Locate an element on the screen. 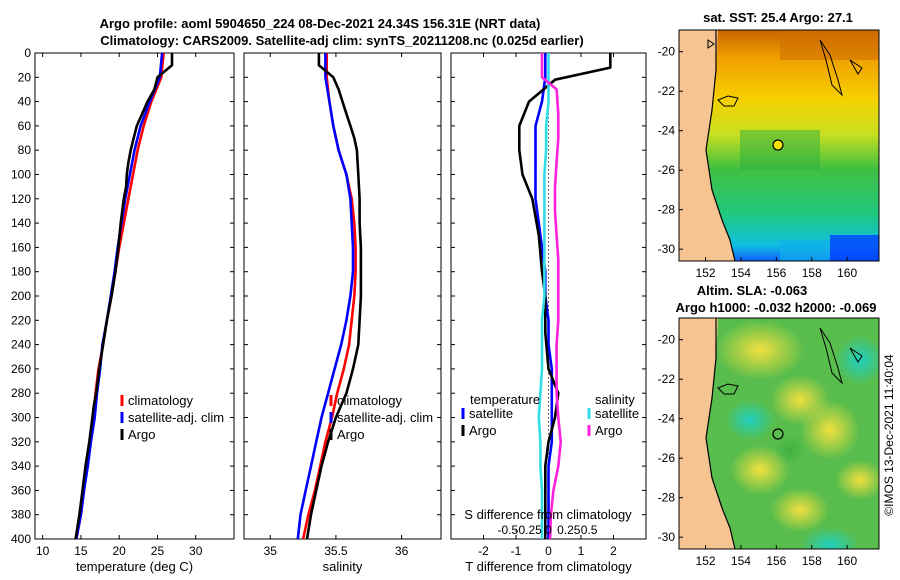 This screenshot has height=580, width=900. temperature-legend-label: climatology is located at coordinates (161, 400).